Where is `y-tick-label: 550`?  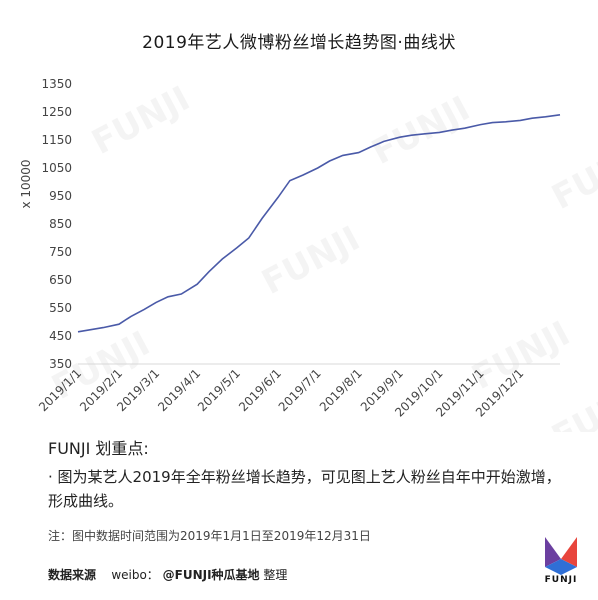 y-tick-label: 550 is located at coordinates (60, 308).